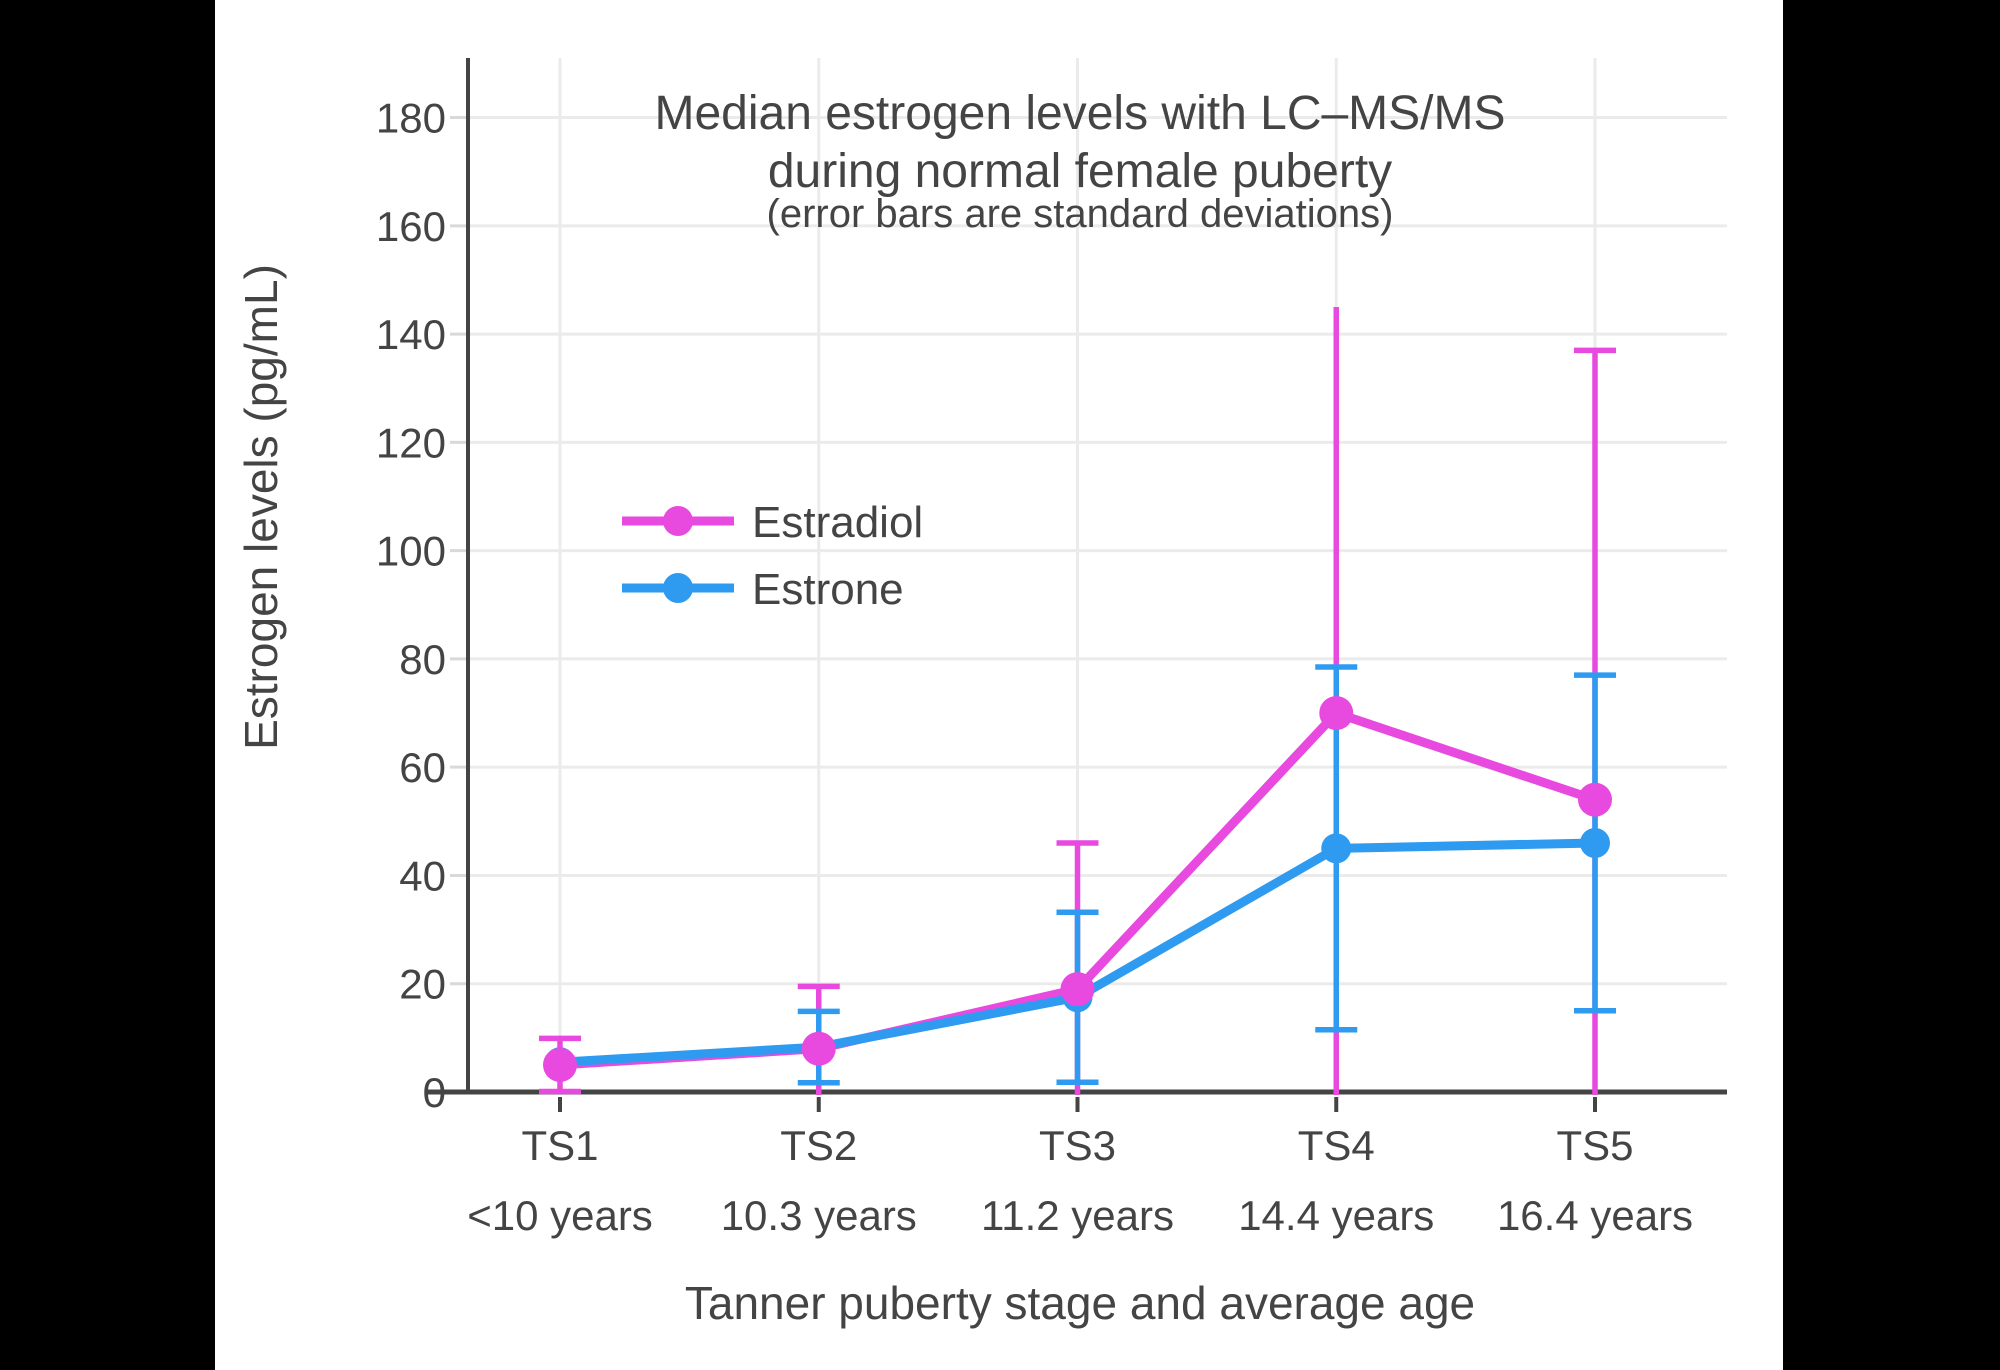  What do you see at coordinates (1595, 1215) in the screenshot?
I see `x-age-label: 16.4 years` at bounding box center [1595, 1215].